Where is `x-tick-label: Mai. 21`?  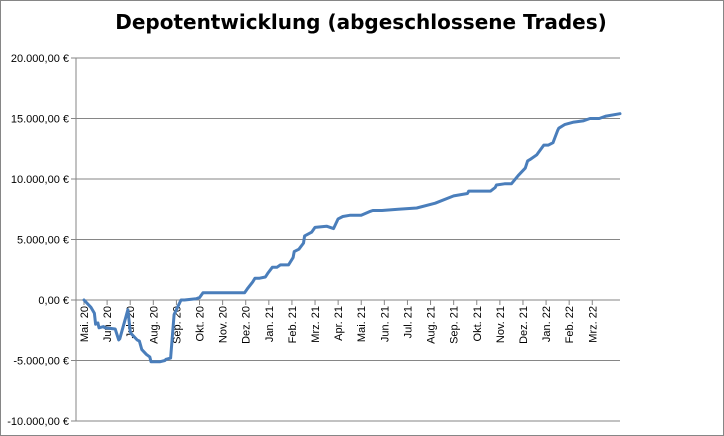
x-tick-label: Mai. 21 is located at coordinates (362, 324).